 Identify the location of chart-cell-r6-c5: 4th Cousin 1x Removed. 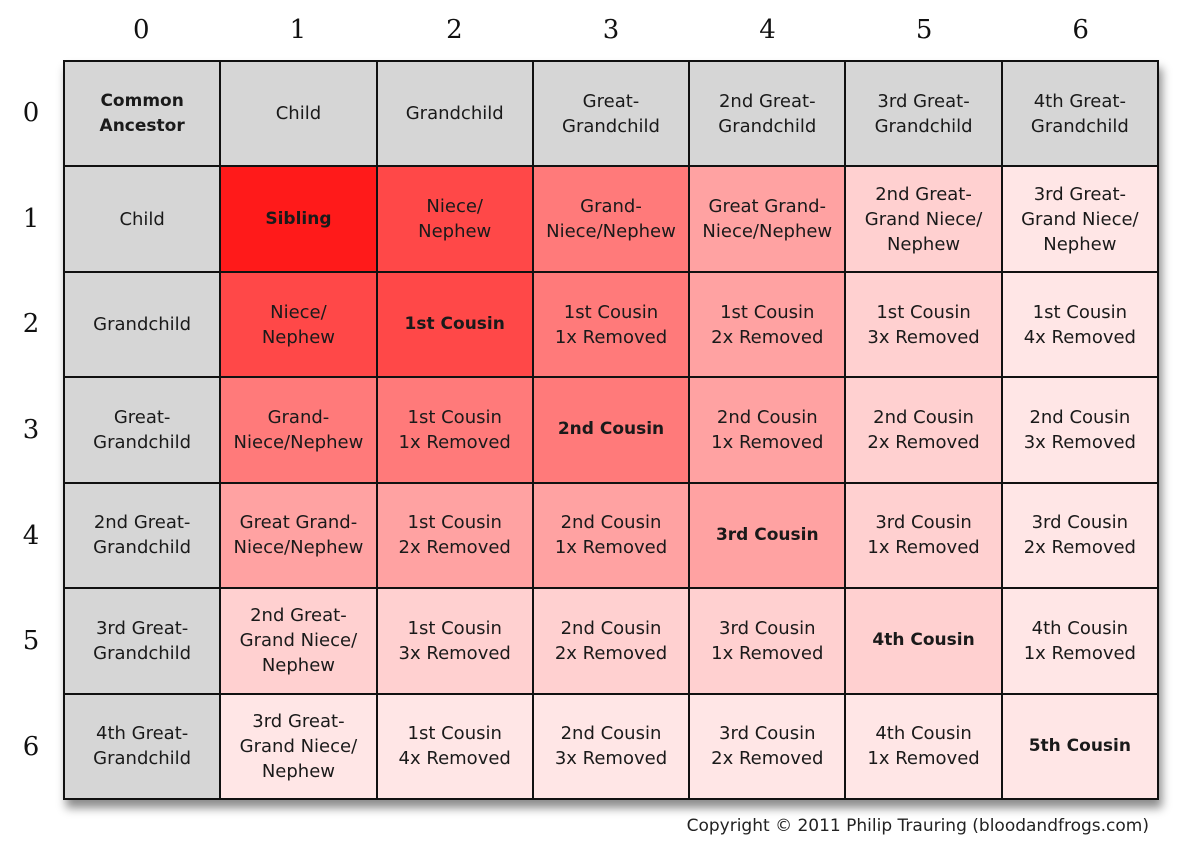
(923, 746).